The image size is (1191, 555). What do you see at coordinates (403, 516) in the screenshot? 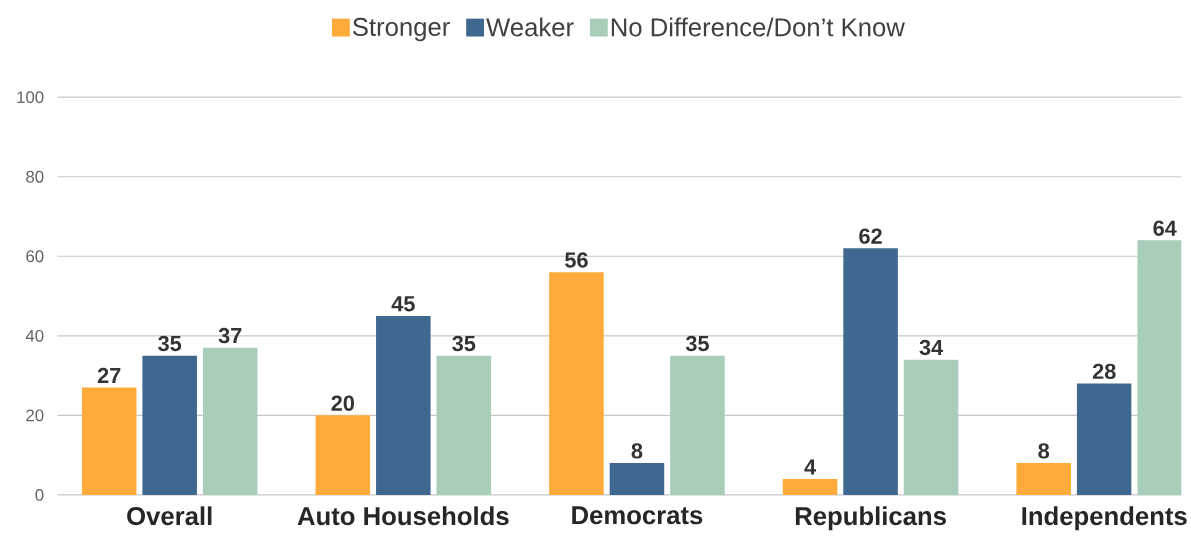
I see `x-tick-label: Auto Households` at bounding box center [403, 516].